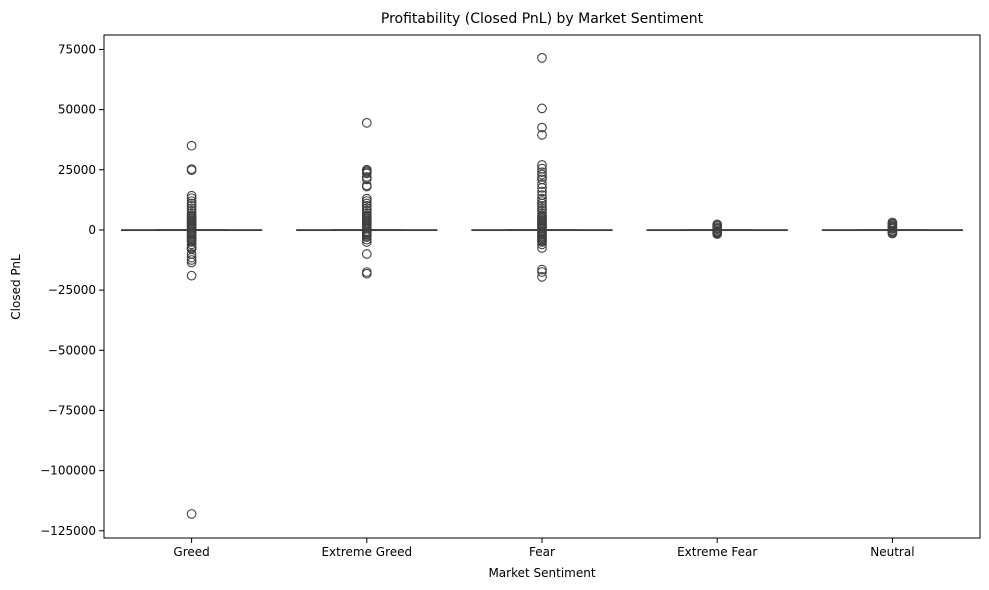 This screenshot has width=989, height=590. Describe the element at coordinates (72, 350) in the screenshot. I see `y-tick-label: −50000` at that location.